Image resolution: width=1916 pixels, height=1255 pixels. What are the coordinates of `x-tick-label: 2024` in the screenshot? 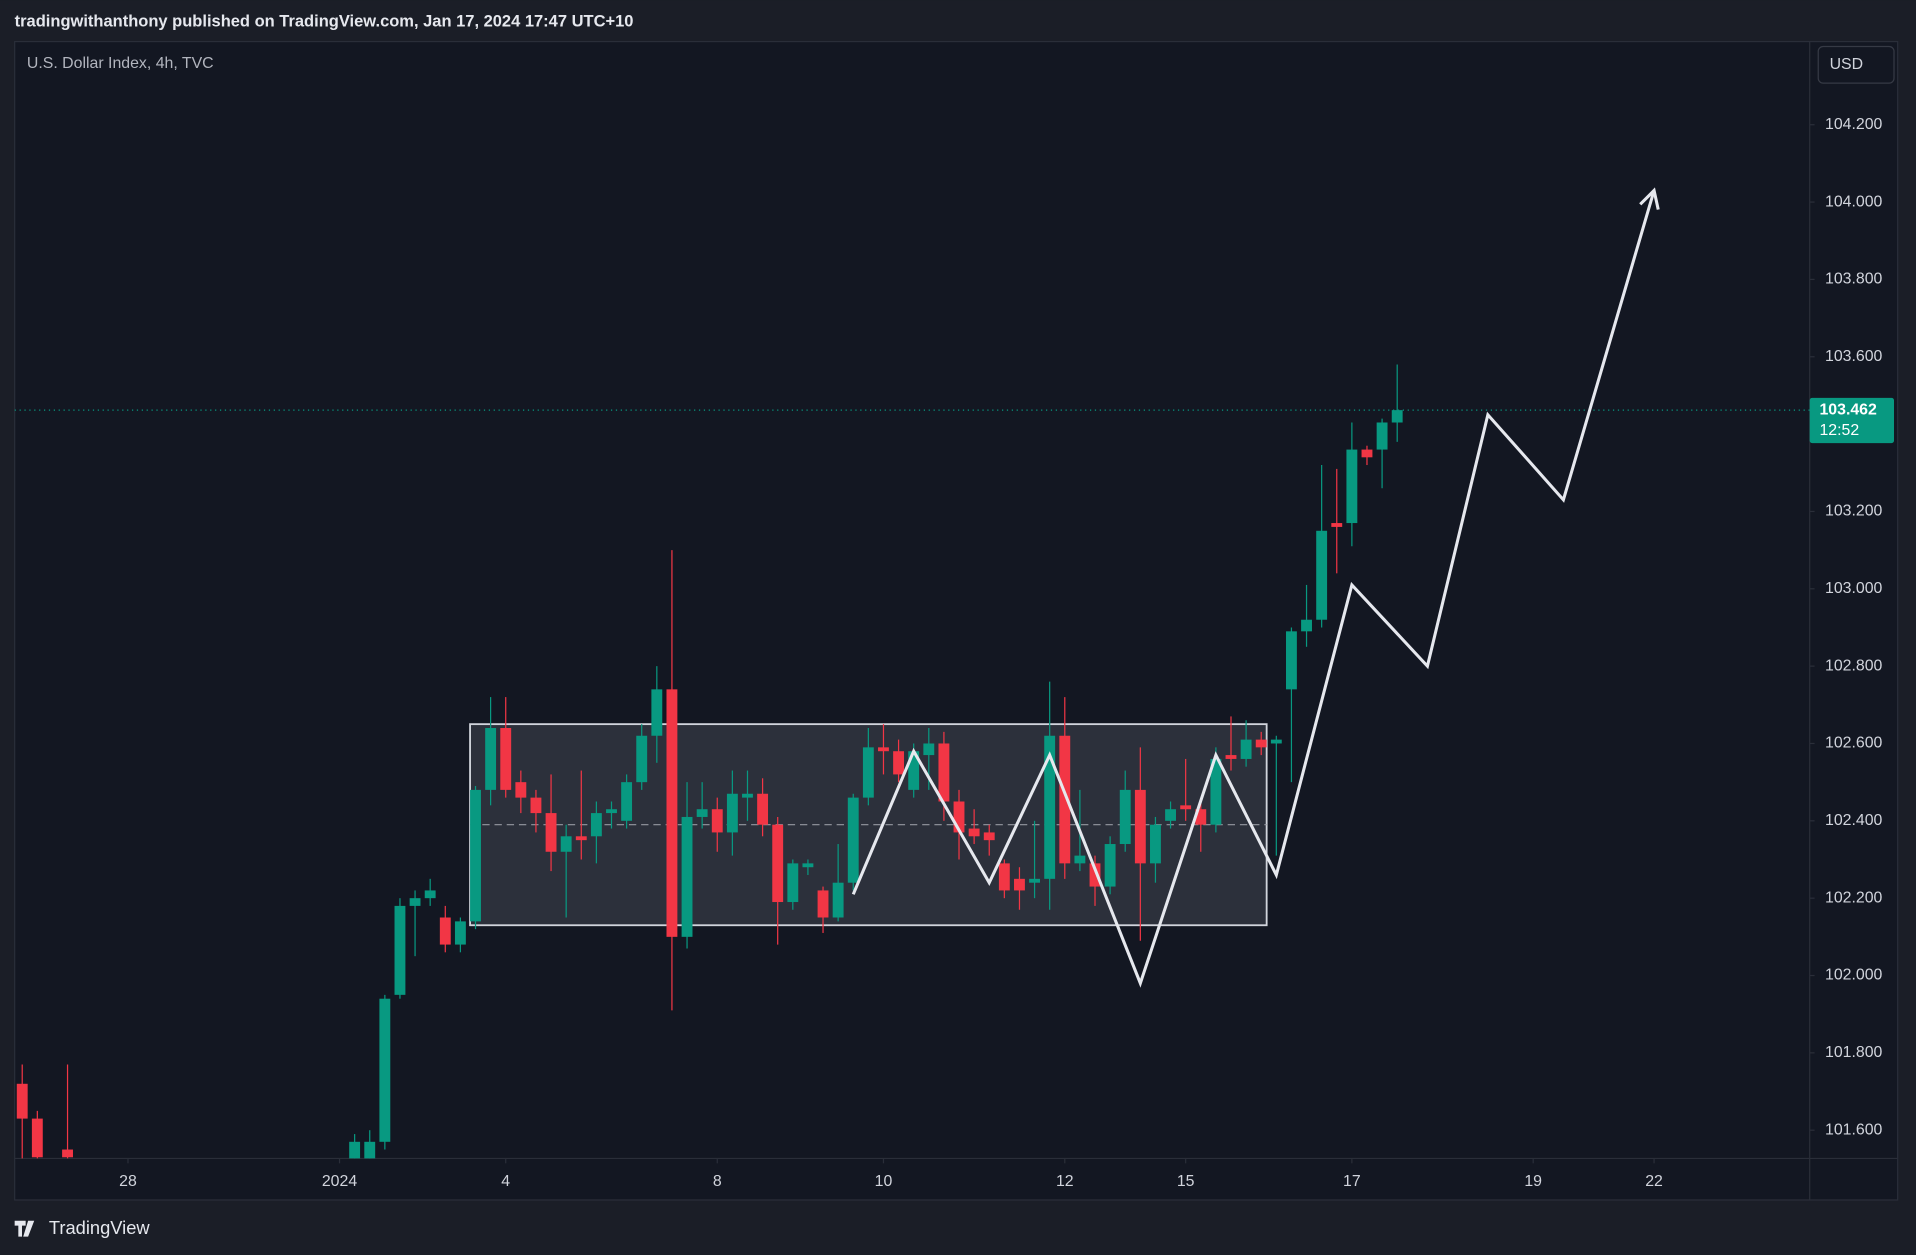 It's located at (339, 1181).